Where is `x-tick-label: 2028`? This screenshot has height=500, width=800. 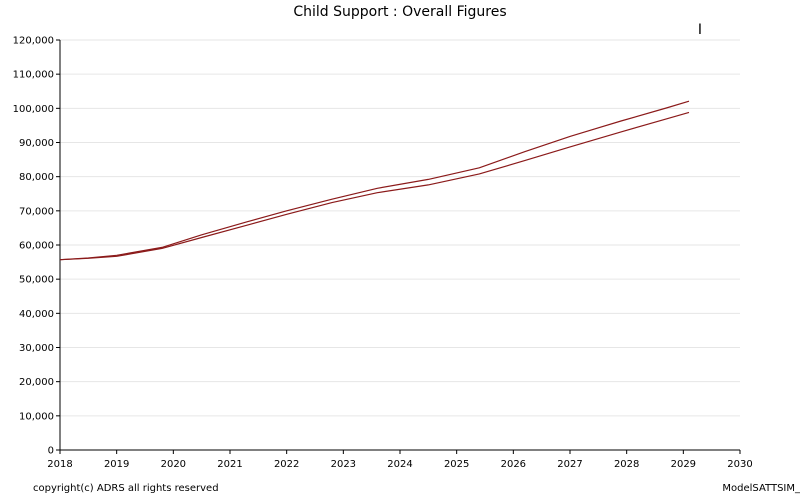 x-tick-label: 2028 is located at coordinates (626, 464).